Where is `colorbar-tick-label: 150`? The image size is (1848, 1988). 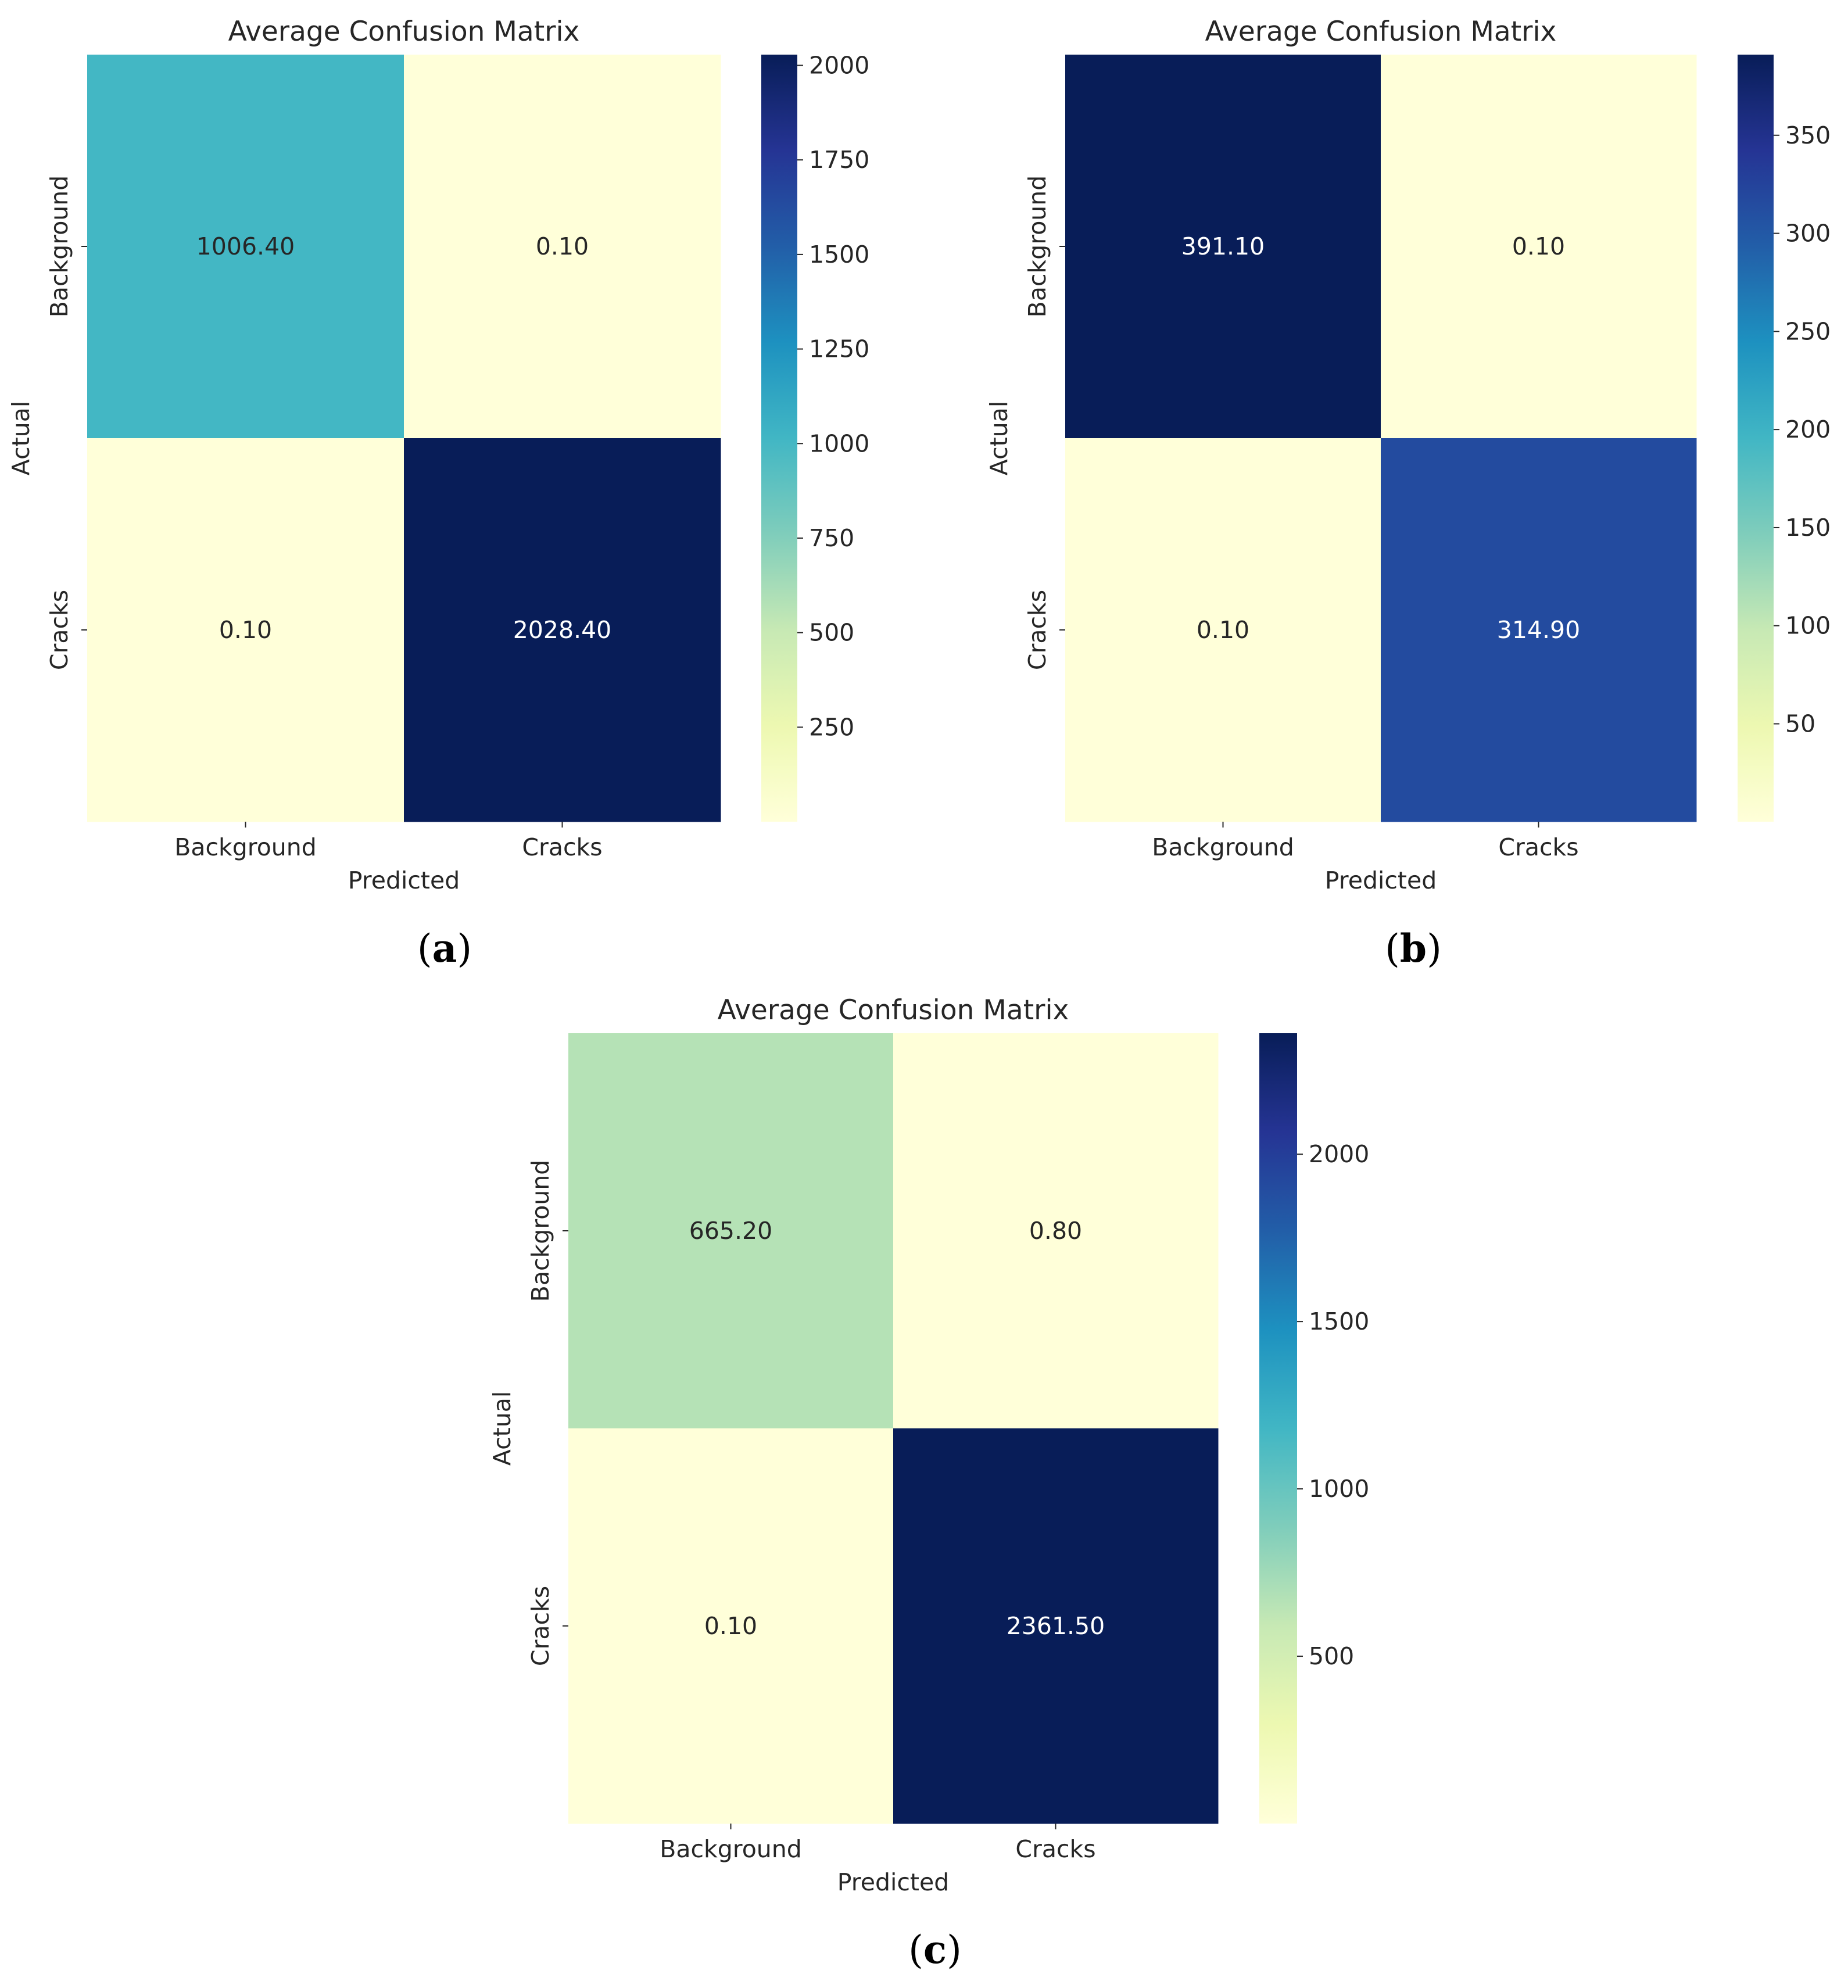
colorbar-tick-label: 150 is located at coordinates (1808, 528).